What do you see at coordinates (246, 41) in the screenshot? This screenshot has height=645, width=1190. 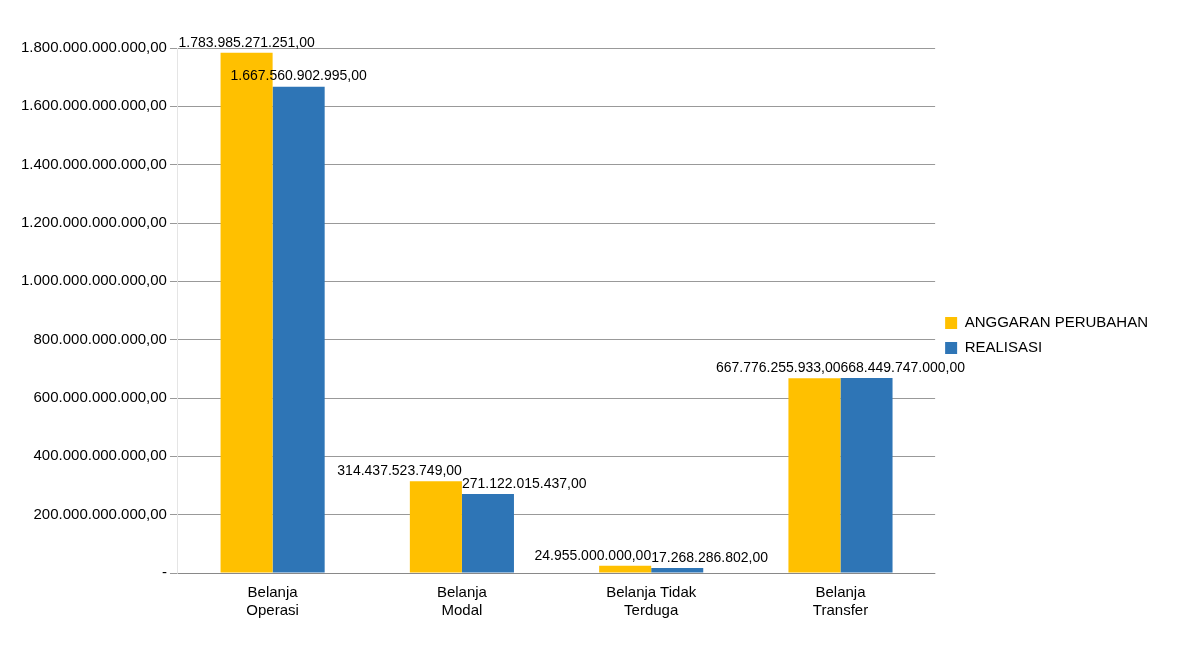 I see `data-label: 1.783.985.271.251,00` at bounding box center [246, 41].